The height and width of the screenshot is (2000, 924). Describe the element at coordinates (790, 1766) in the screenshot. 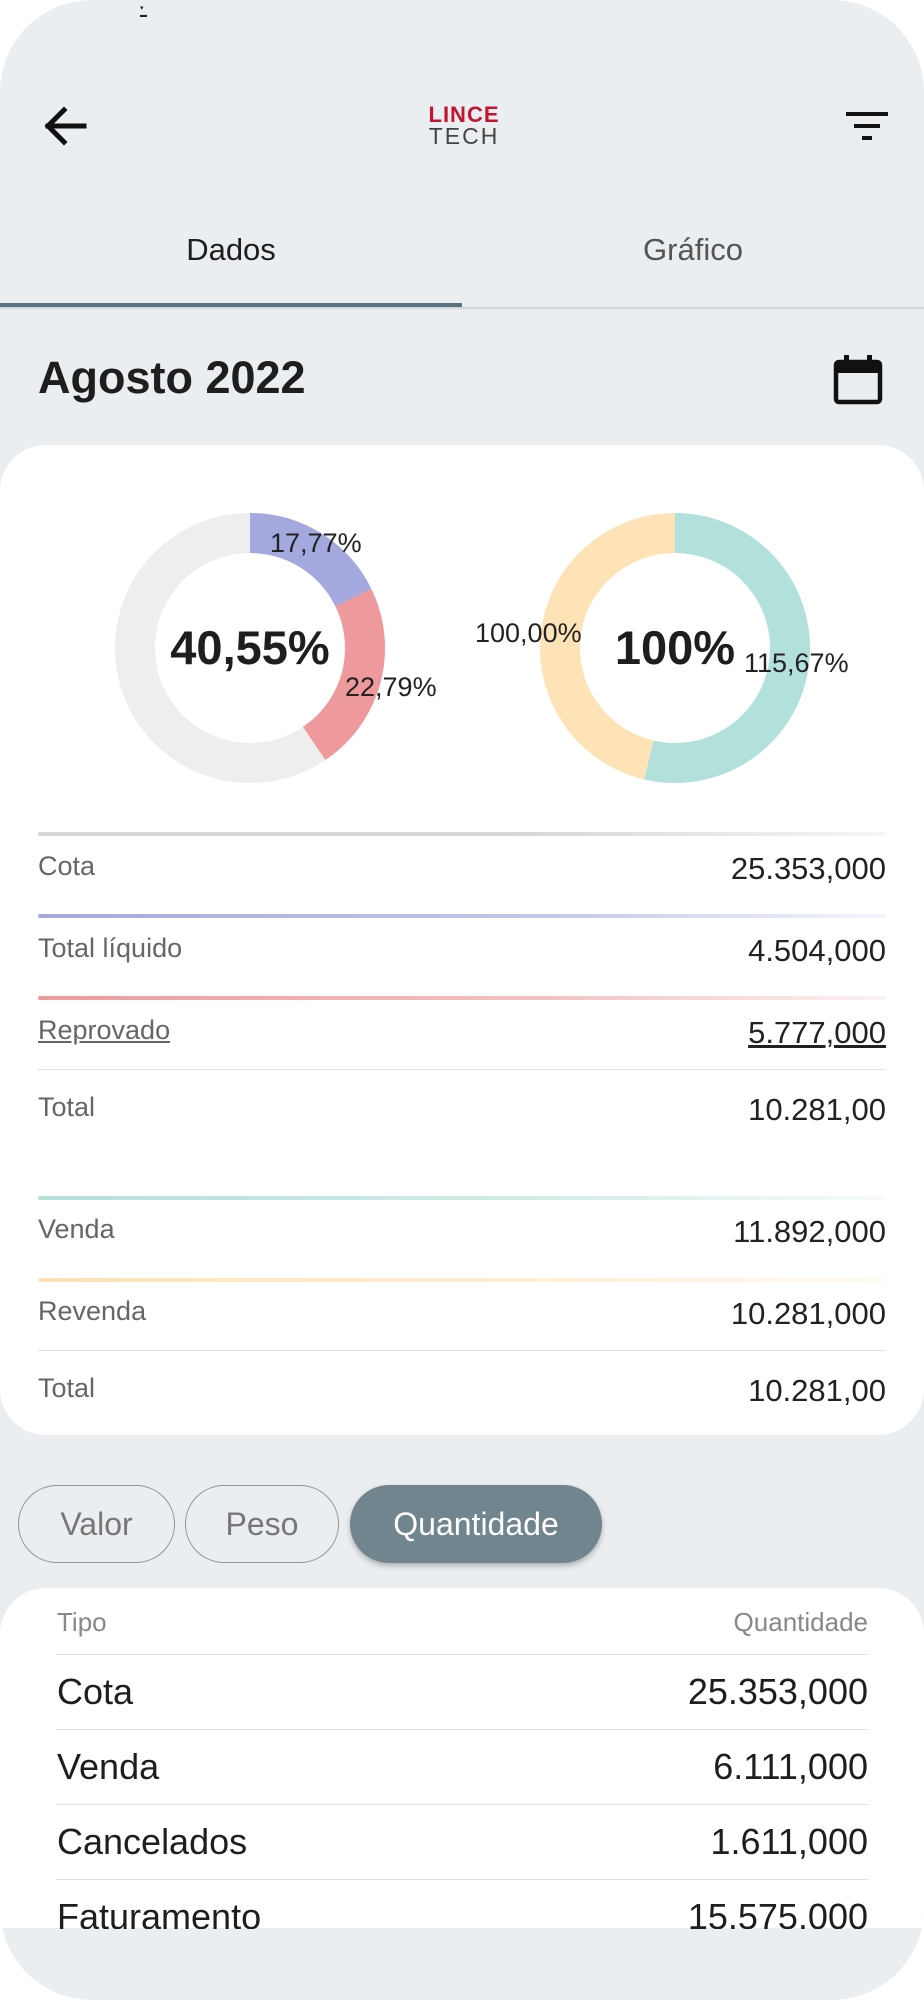

I see `table-cell-quantidade: 6.111,000` at that location.